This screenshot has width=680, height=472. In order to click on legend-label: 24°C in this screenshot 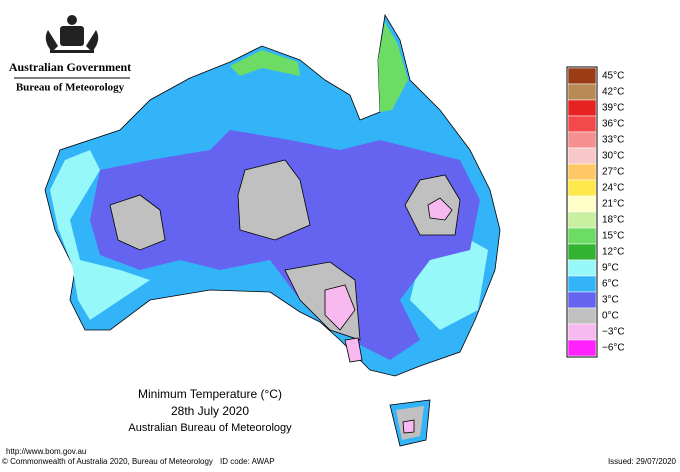, I will do `click(613, 188)`.